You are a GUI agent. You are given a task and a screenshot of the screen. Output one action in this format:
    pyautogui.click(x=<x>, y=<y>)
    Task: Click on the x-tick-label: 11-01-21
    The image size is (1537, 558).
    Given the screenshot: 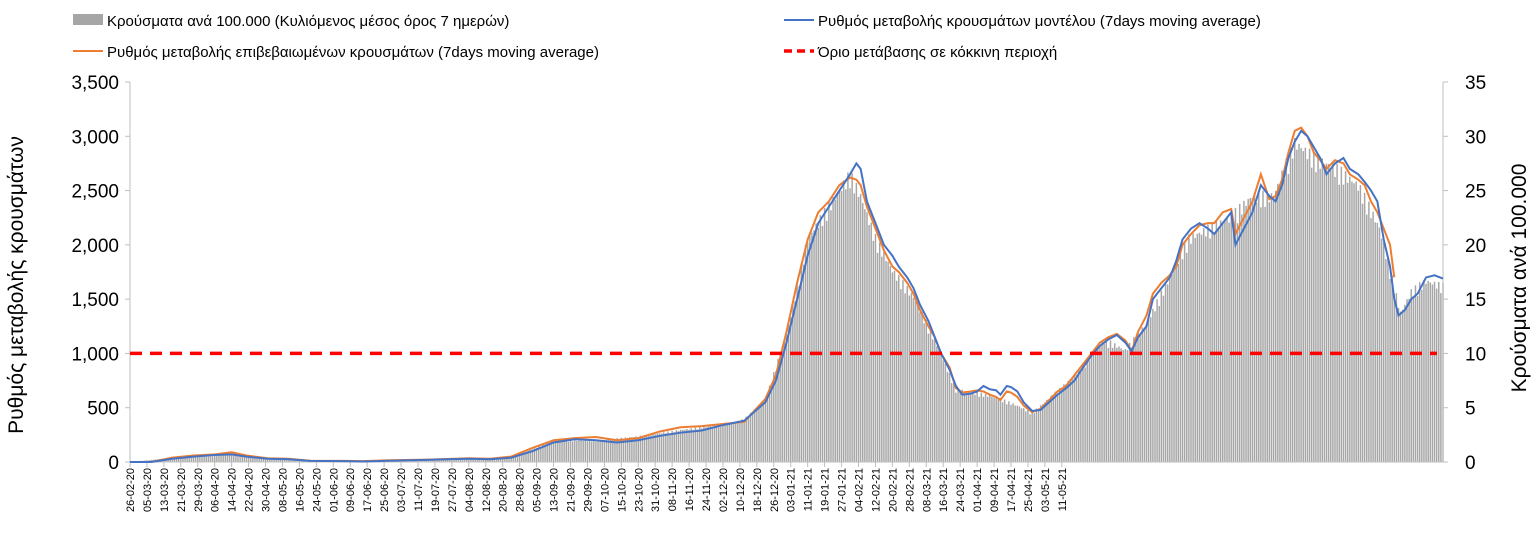 What is the action you would take?
    pyautogui.click(x=809, y=489)
    